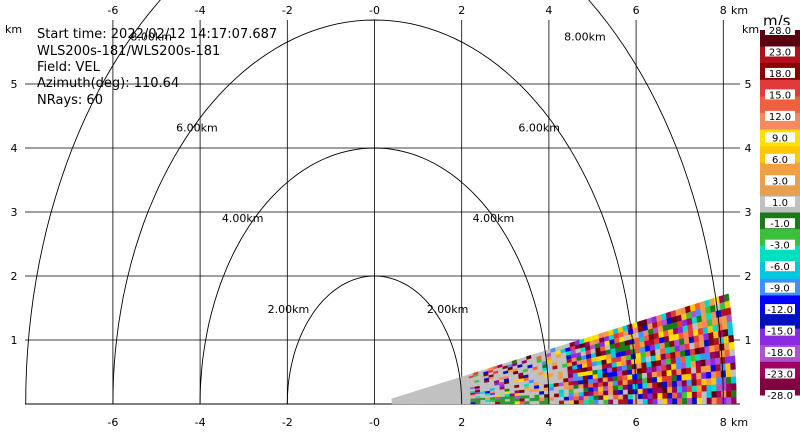  Describe the element at coordinates (780, 246) in the screenshot. I see `colorbar-label: -3.0` at that location.